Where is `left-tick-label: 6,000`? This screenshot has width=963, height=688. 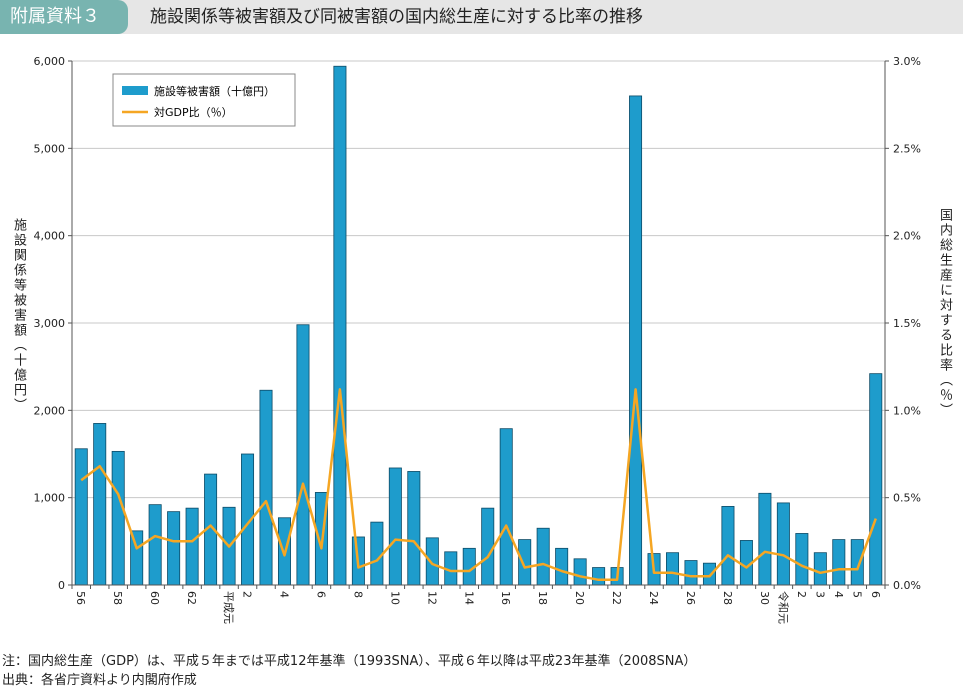
left-tick-label: 6,000 is located at coordinates (50, 61).